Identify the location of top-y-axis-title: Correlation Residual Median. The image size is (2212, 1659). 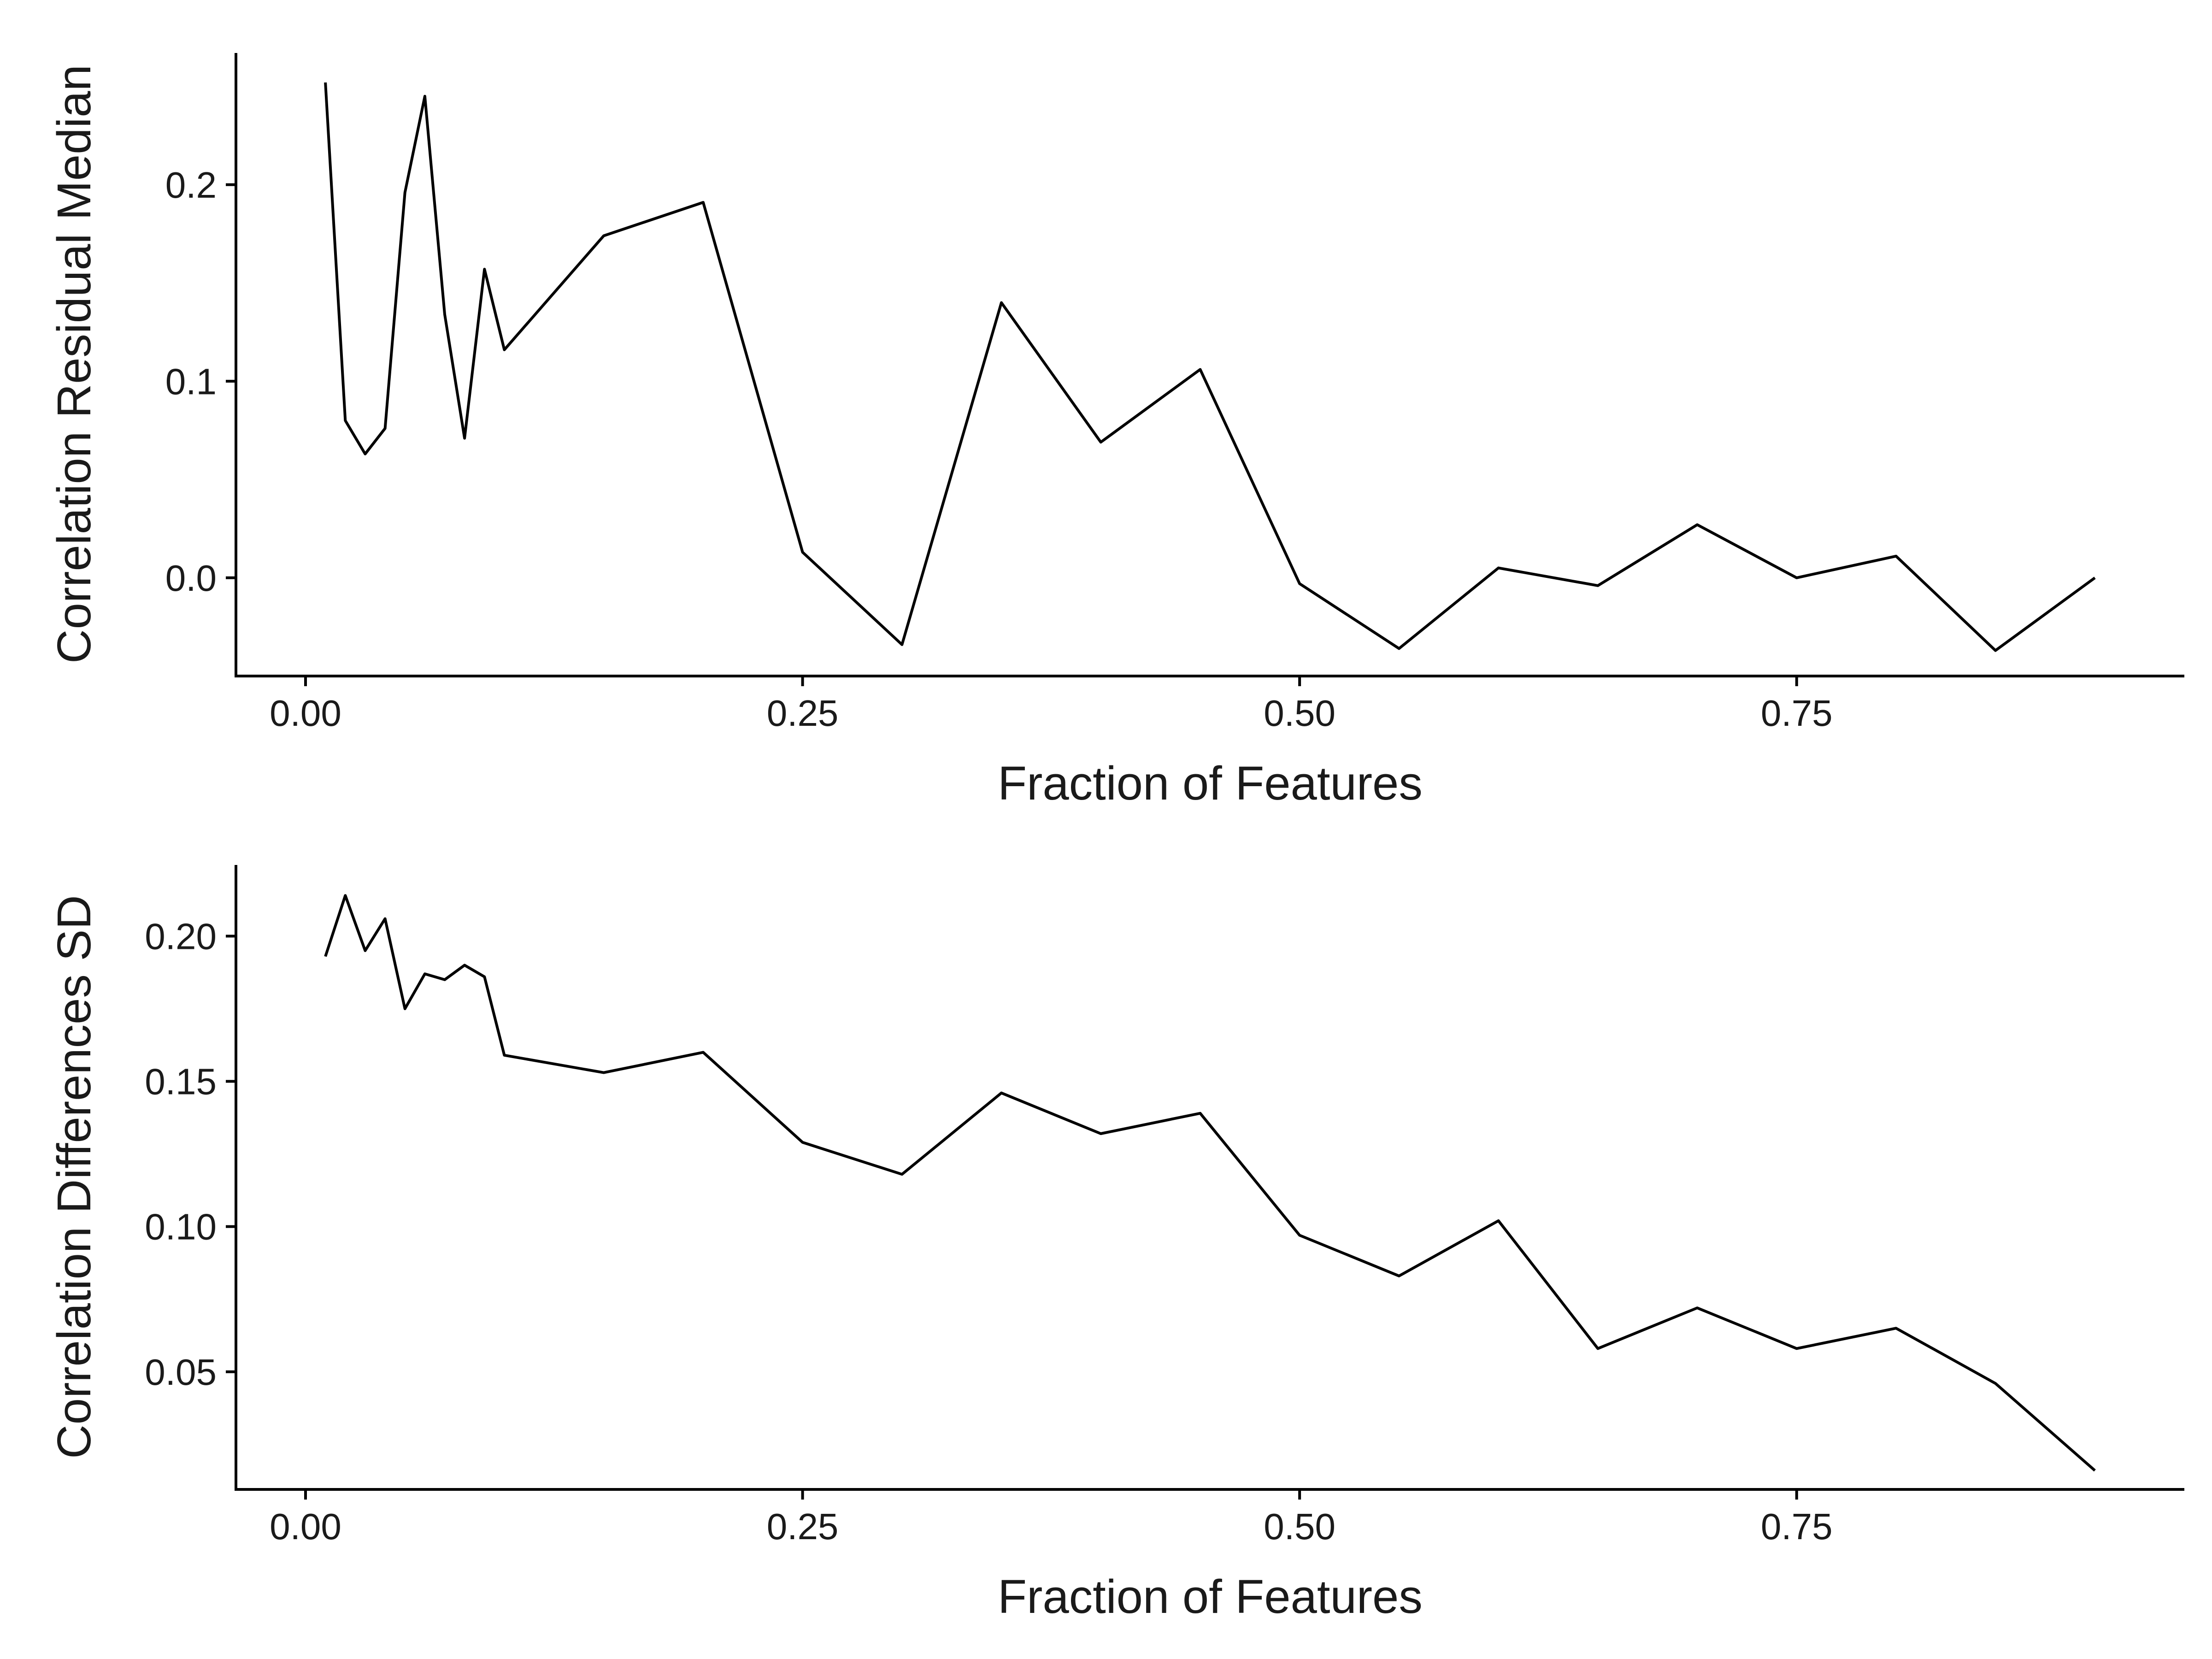
(73, 364).